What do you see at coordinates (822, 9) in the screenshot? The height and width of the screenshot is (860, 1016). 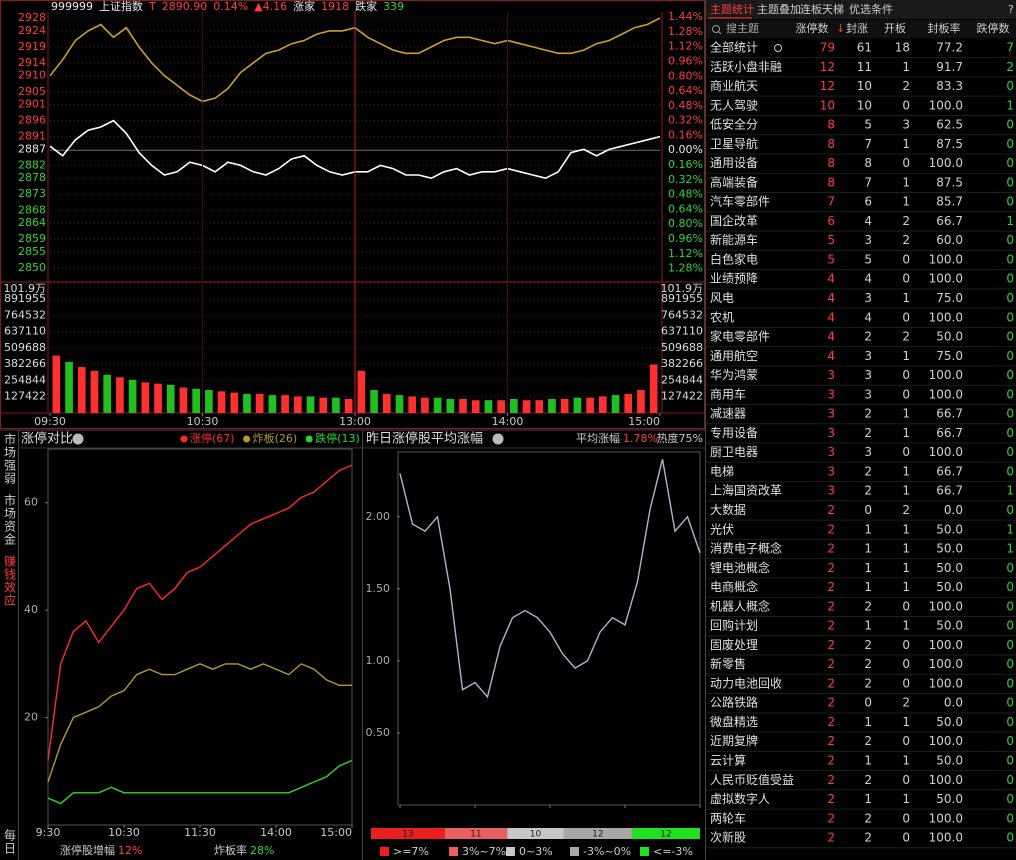 I see `tab: 连板天梯` at bounding box center [822, 9].